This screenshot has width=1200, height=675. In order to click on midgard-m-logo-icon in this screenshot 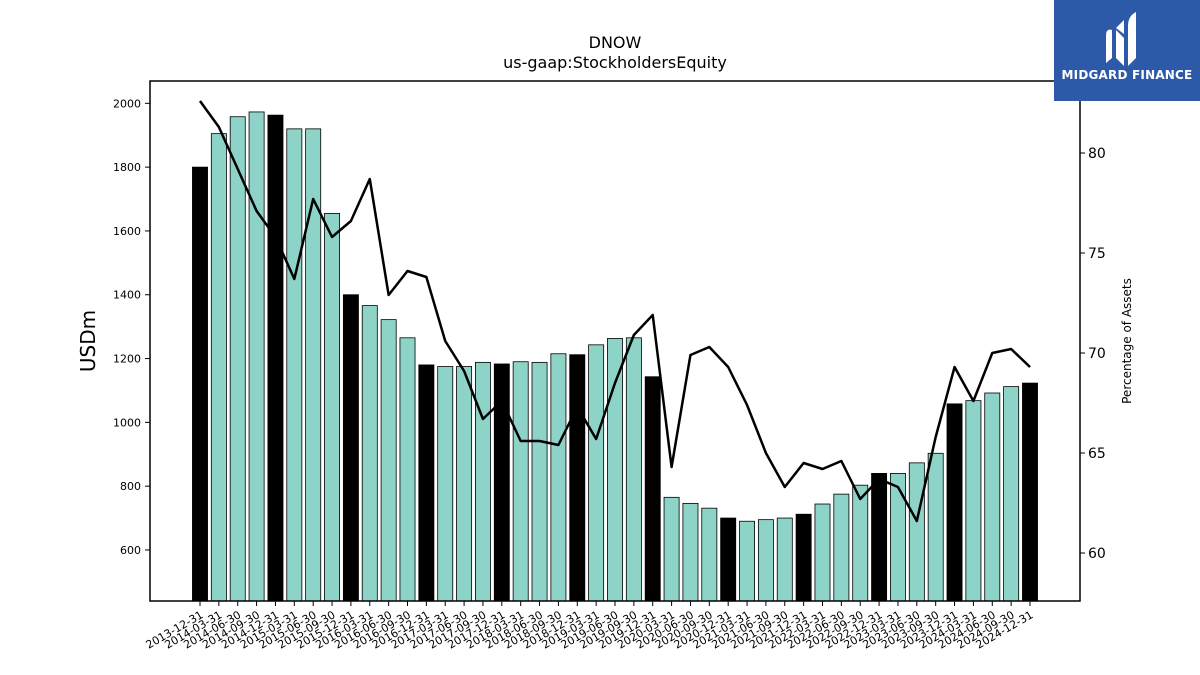, I will do `click(1121, 39)`.